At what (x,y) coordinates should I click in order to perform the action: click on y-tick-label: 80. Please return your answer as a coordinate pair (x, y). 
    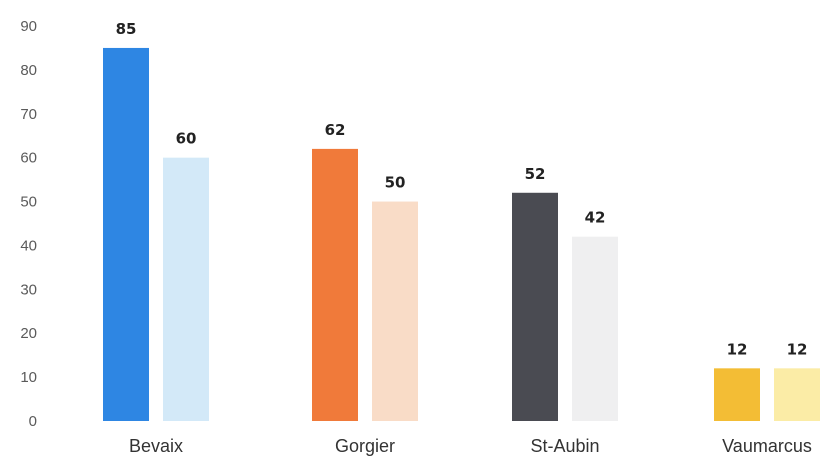
    Looking at the image, I should click on (28, 70).